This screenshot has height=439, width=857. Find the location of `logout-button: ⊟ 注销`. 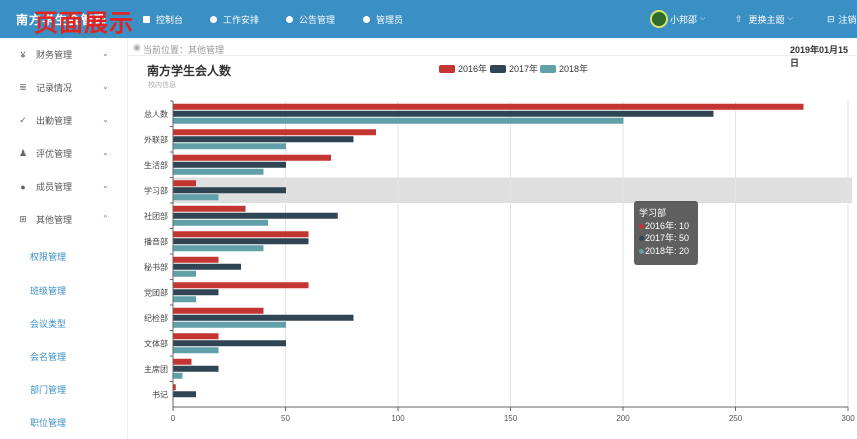

logout-button: ⊟ 注销 is located at coordinates (842, 19).